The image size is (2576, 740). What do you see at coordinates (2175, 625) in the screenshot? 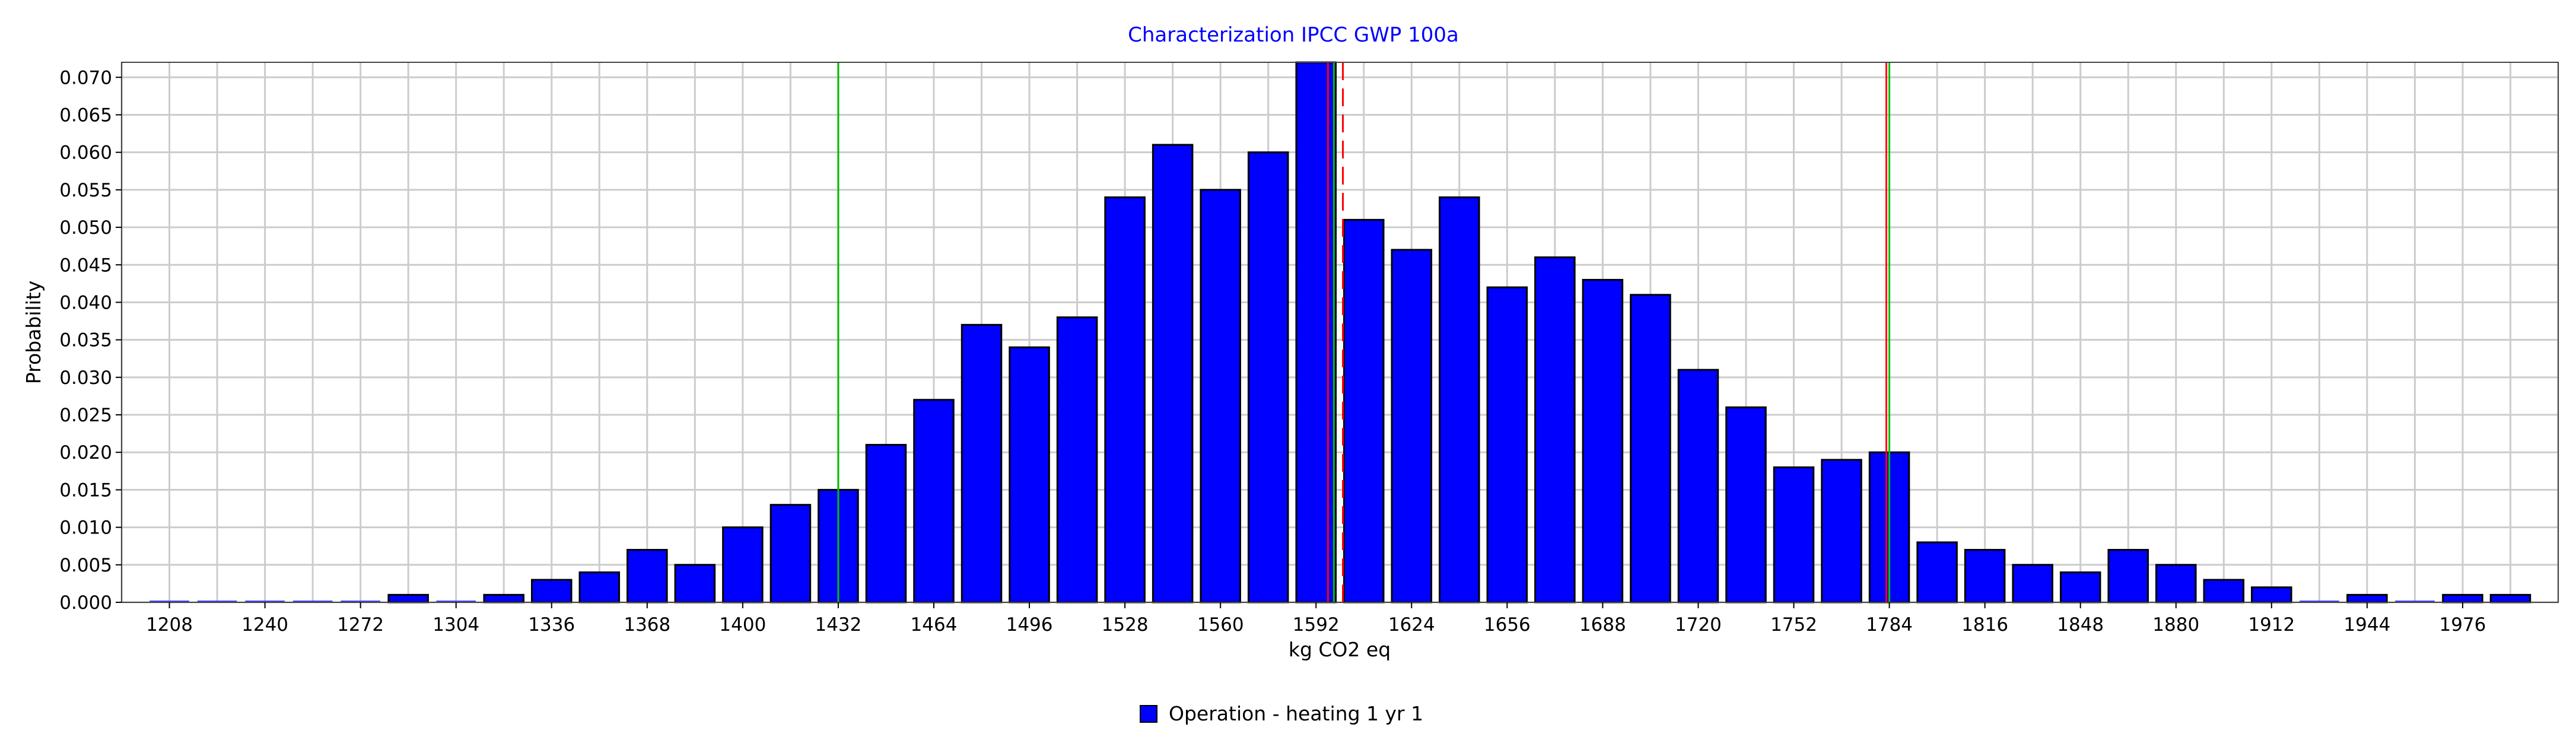
I see `x-tick-label: 1880` at bounding box center [2175, 625].